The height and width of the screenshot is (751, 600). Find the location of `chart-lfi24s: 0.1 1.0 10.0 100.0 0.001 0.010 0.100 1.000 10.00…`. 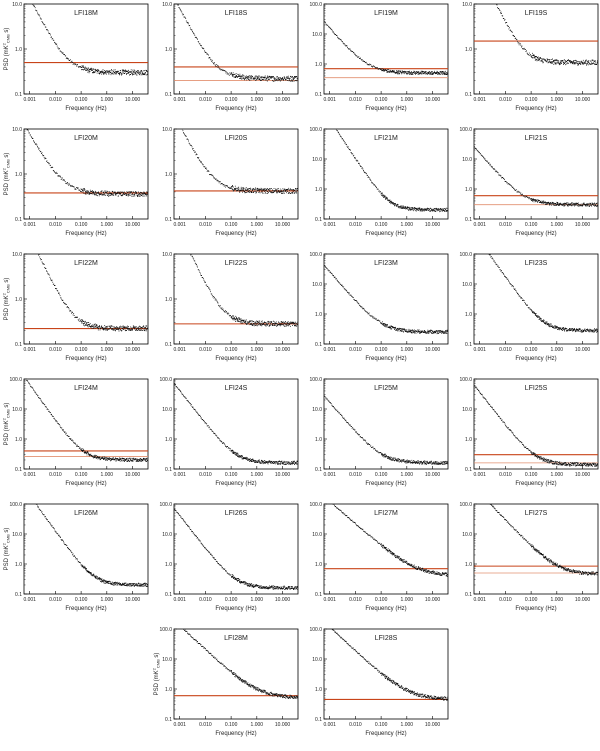

chart-lfi24s: 0.1 1.0 10.0 100.0 0.001 0.010 0.100 1.000 10.00… is located at coordinates (229, 432).